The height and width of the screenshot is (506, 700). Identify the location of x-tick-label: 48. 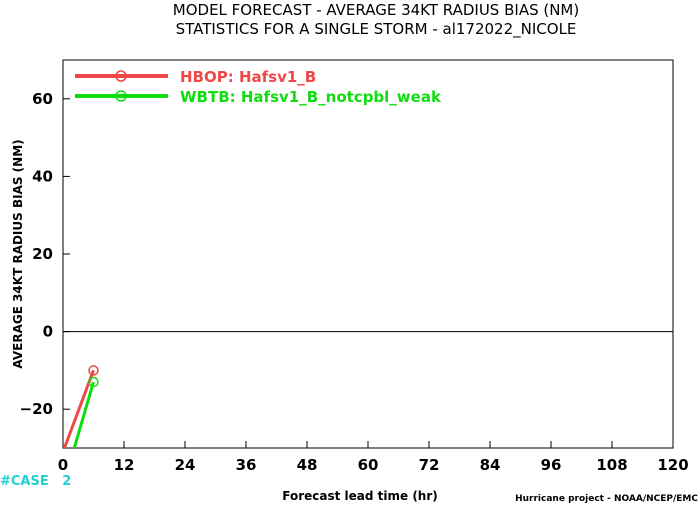
(307, 465).